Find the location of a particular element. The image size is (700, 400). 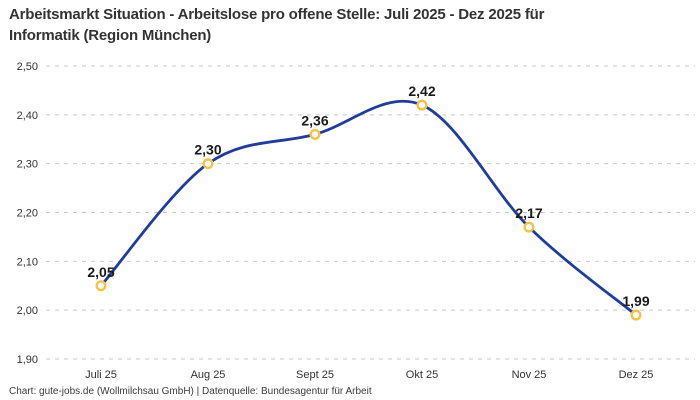

data-point-label: 2,05 is located at coordinates (100, 272).